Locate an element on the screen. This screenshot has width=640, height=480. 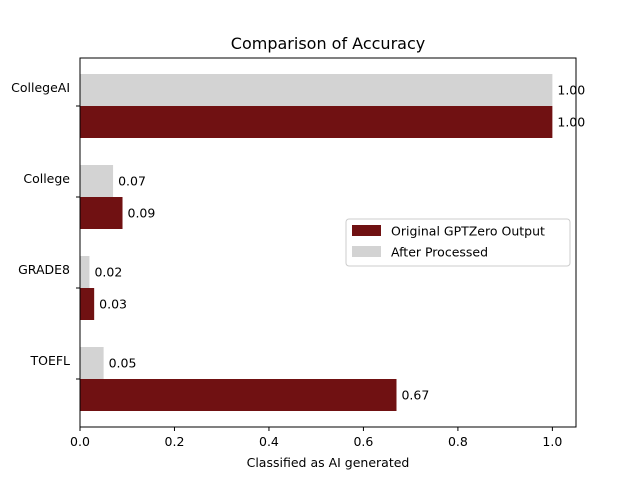
y-tick-label-toefl: TOEFL is located at coordinates (49, 360).